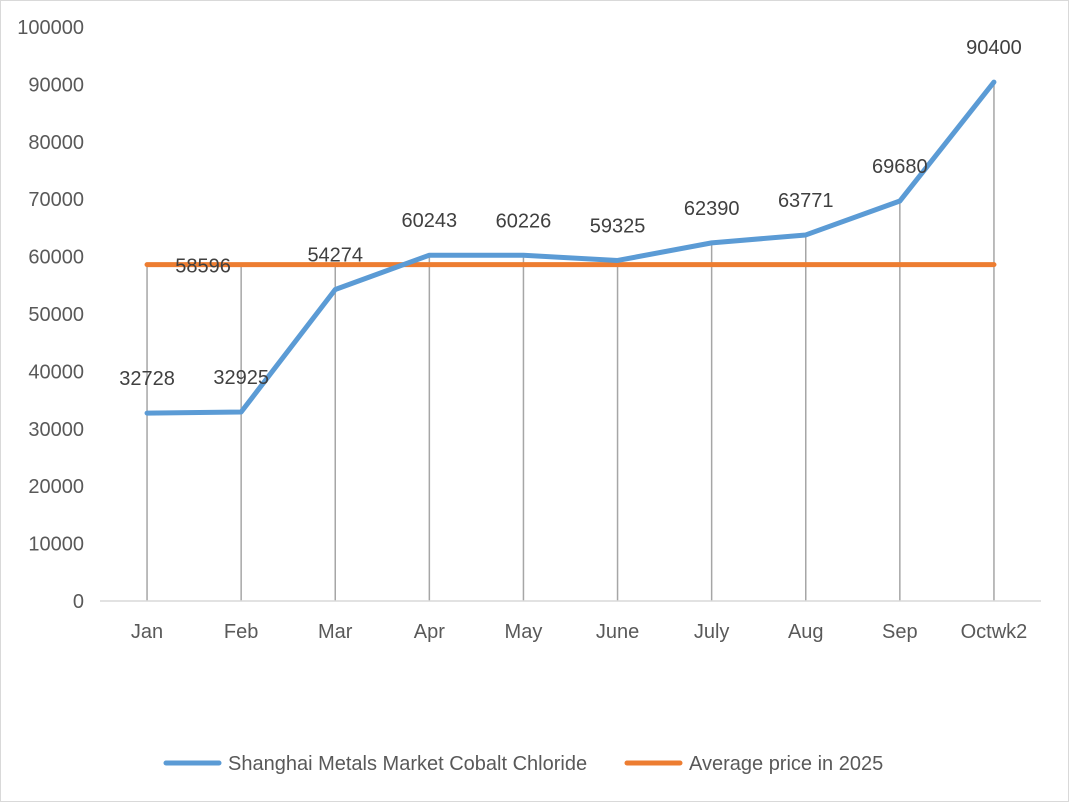  What do you see at coordinates (335, 632) in the screenshot?
I see `x-tick-label: Mar` at bounding box center [335, 632].